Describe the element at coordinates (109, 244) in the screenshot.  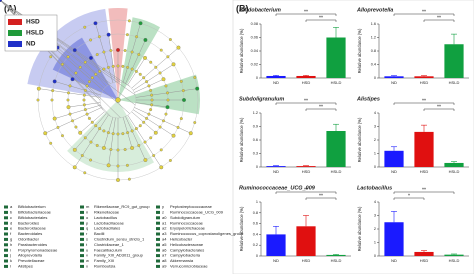
I see `taxa-name: Clostridiaceae_1` at that location.